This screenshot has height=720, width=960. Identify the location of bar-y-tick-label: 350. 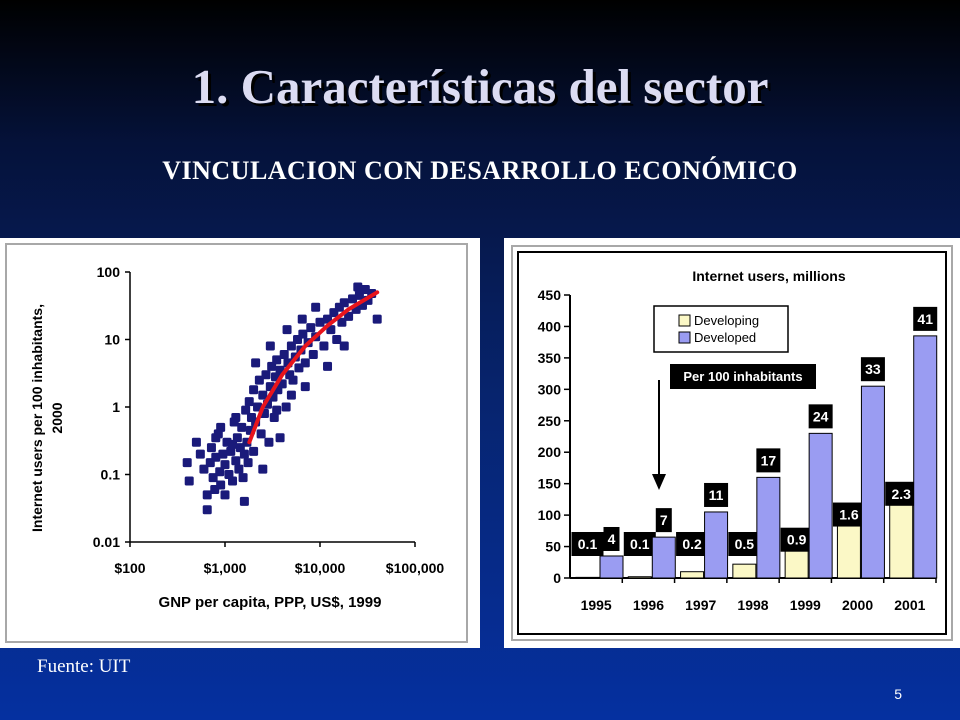
(550, 358).